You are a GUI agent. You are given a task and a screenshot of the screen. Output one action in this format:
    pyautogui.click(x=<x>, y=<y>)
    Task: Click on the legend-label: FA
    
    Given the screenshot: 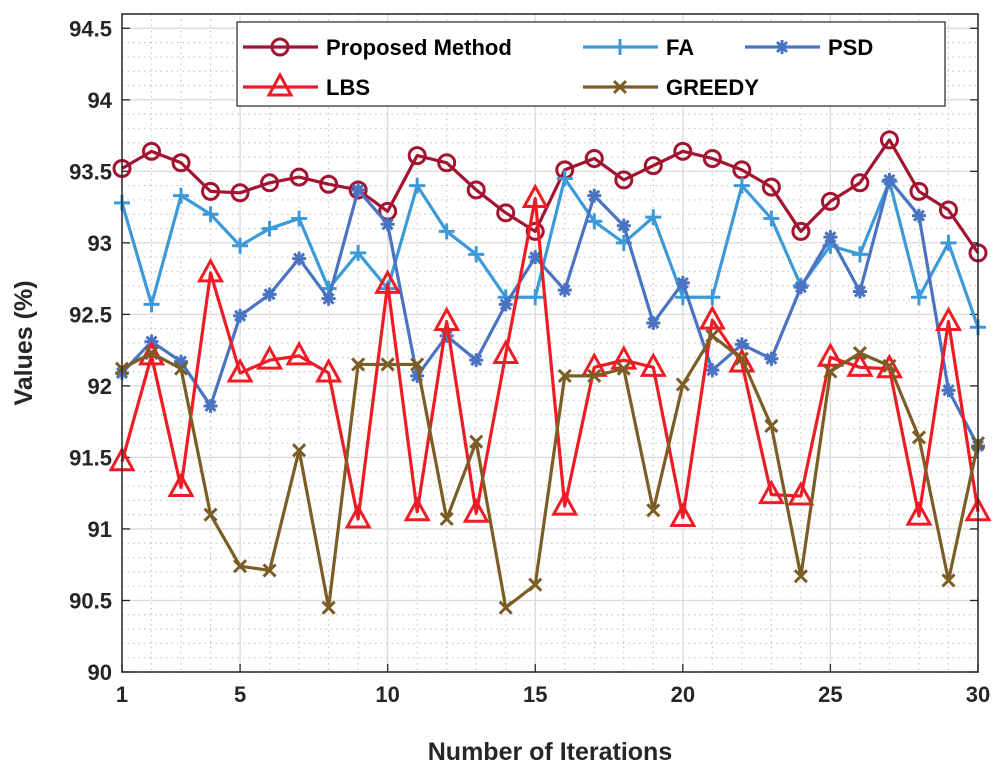 What is the action you would take?
    pyautogui.click(x=680, y=47)
    